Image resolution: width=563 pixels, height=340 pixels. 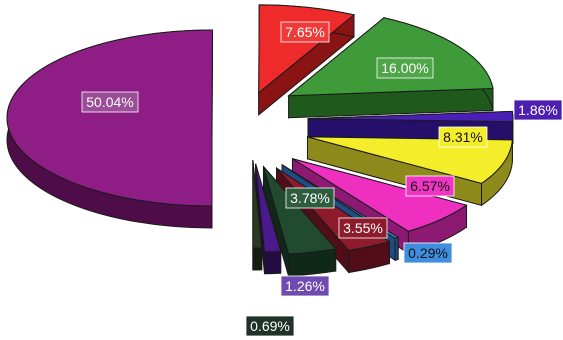 I want to click on slice-label-text-5: 8.31%, so click(x=463, y=137).